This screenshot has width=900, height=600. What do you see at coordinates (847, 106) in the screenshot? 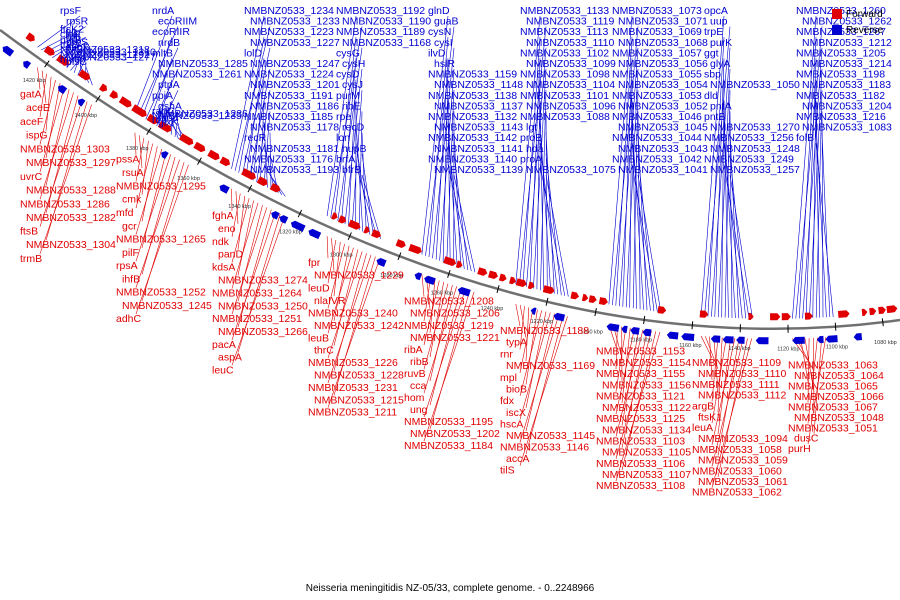
I see `reverse-gene-label: NMBNZ0533_1204` at bounding box center [847, 106].